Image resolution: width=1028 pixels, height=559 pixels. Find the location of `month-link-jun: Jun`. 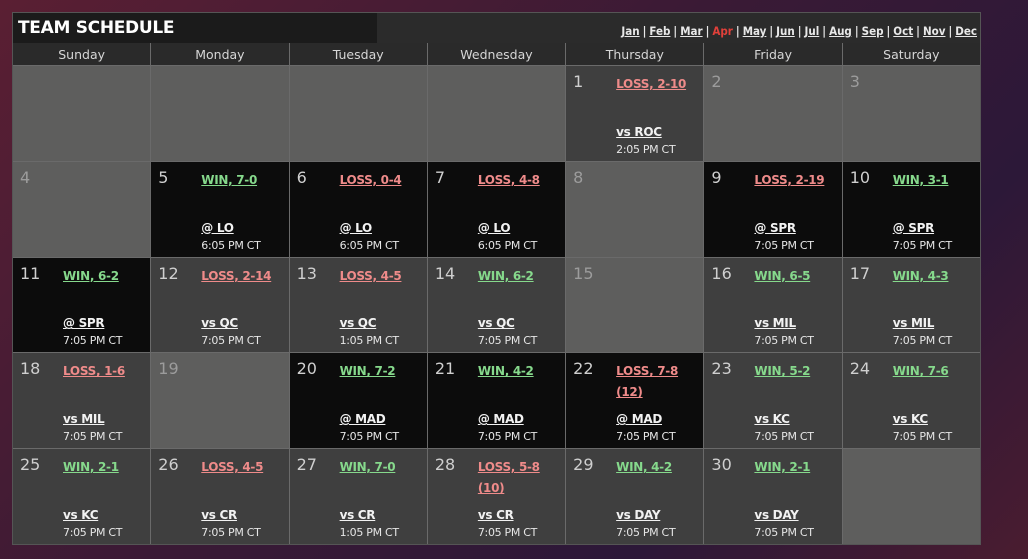

month-link-jun: Jun is located at coordinates (785, 31).